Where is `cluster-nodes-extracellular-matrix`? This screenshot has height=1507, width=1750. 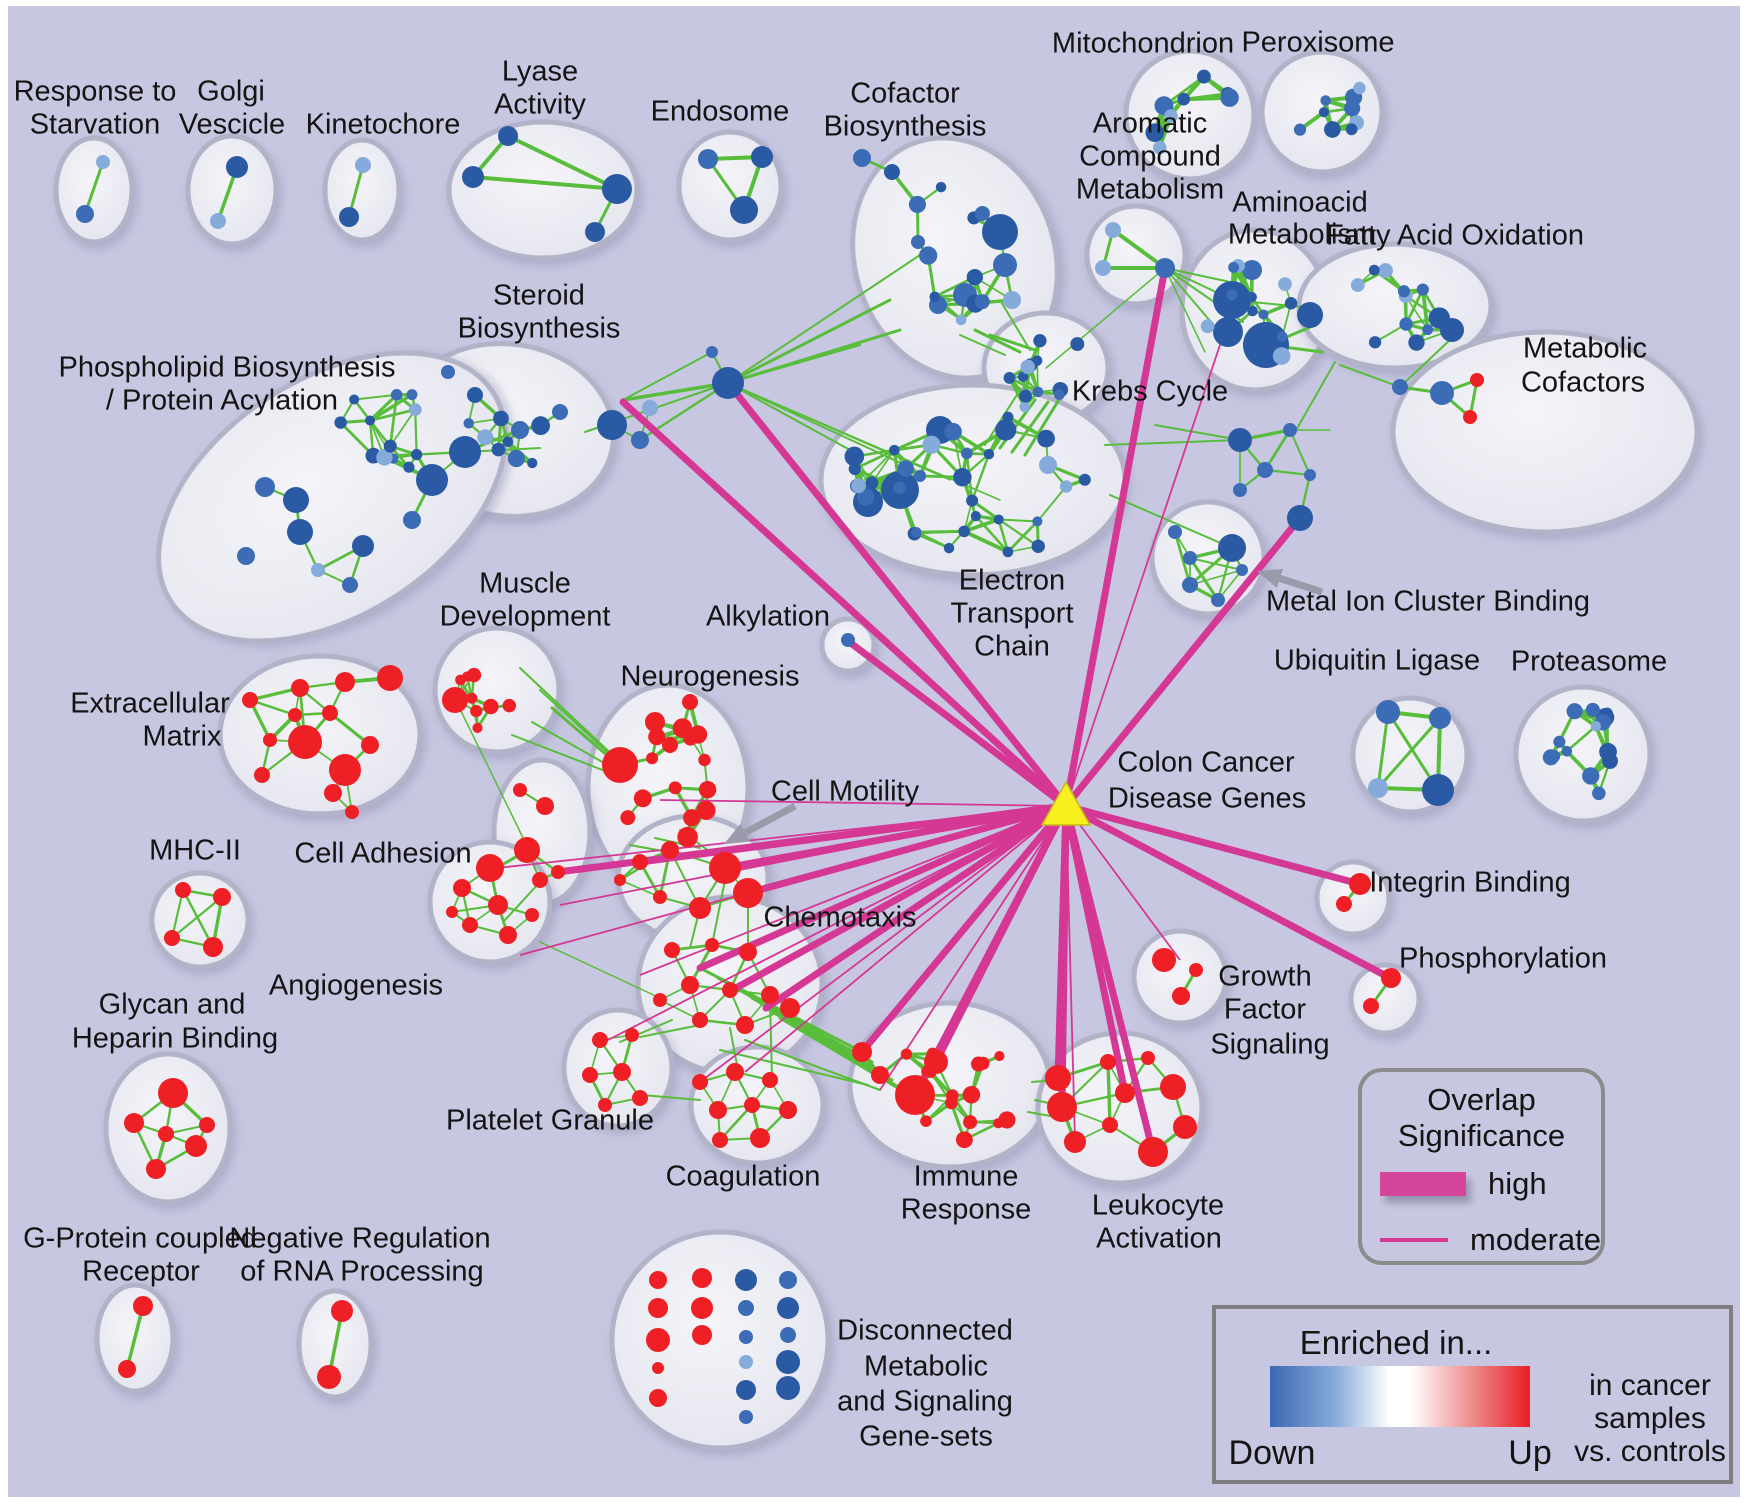 cluster-nodes-extracellular-matrix is located at coordinates (322, 742).